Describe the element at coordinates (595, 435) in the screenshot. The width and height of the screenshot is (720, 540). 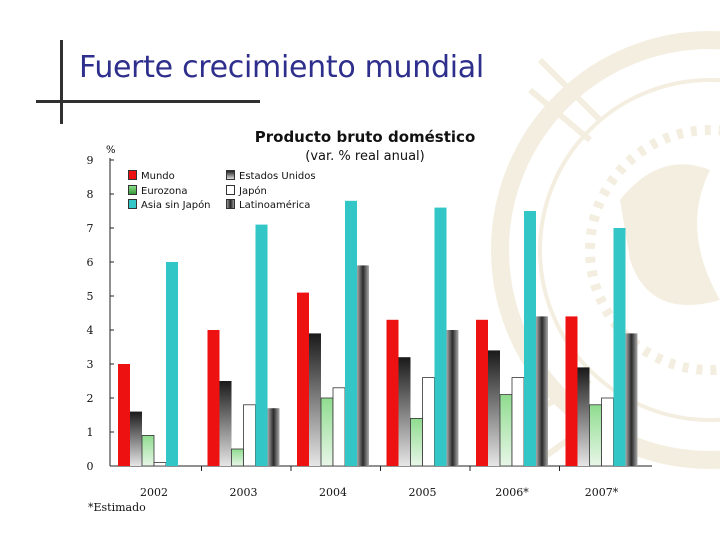
I see `bar-eurozona-2007-est` at that location.